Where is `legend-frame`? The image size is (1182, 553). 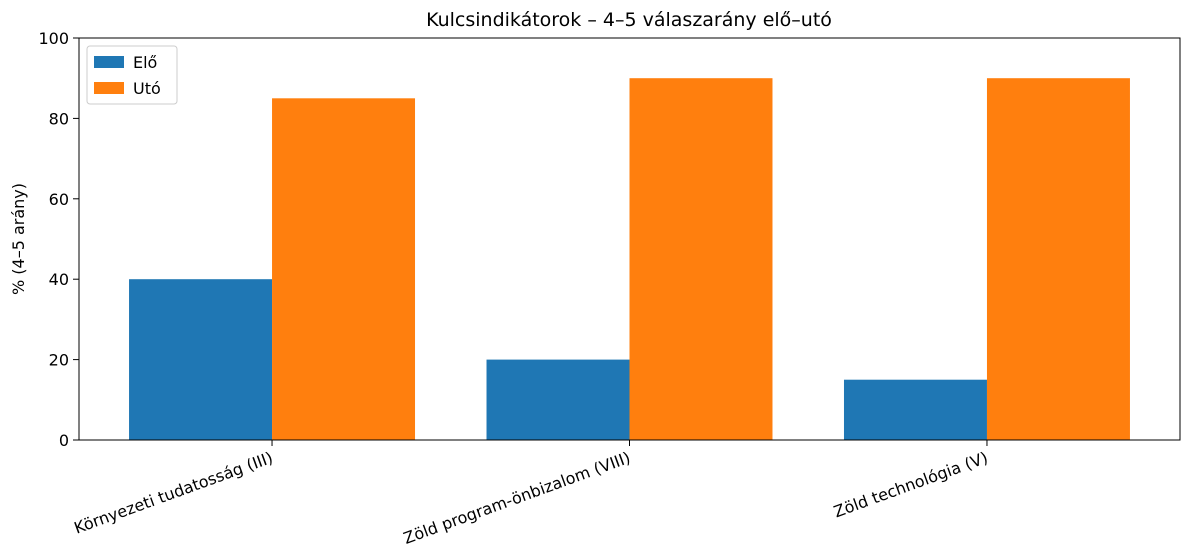 legend-frame is located at coordinates (132, 75).